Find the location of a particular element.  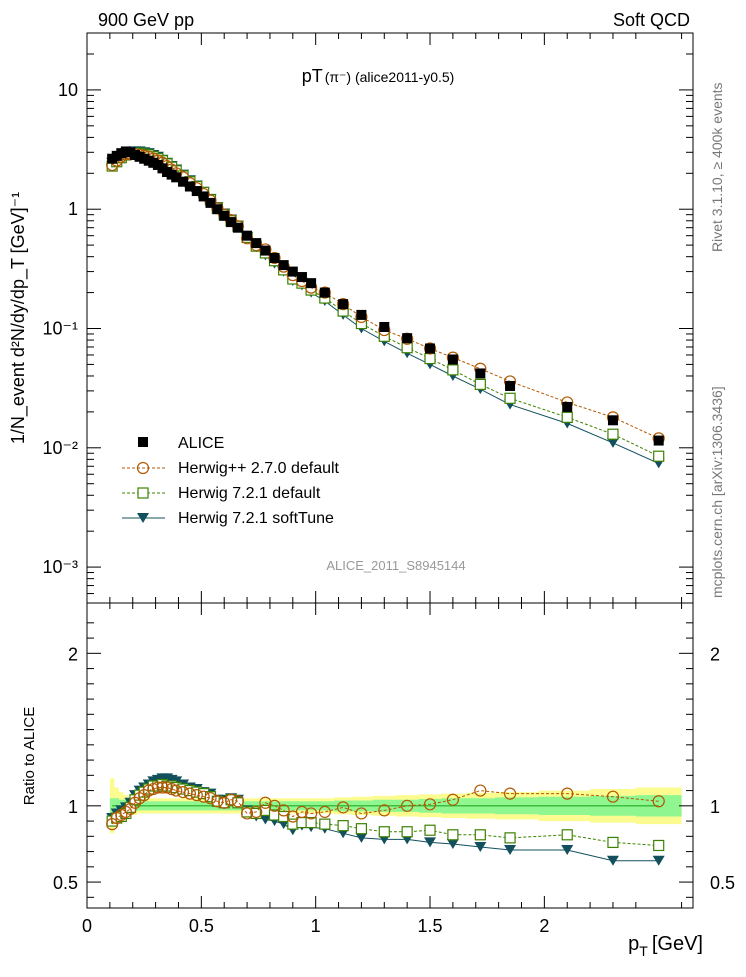

header-left: 900 GeV pp is located at coordinates (146, 20).